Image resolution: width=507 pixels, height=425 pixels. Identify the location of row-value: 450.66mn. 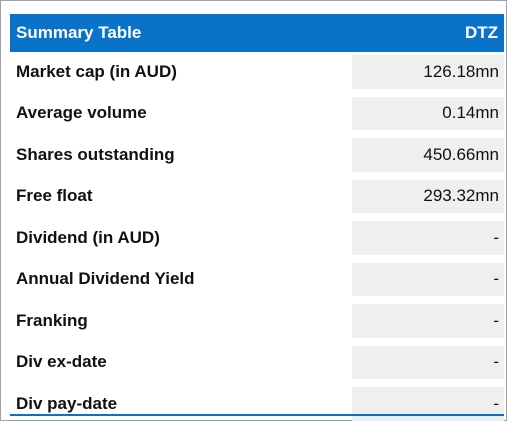
(428, 155).